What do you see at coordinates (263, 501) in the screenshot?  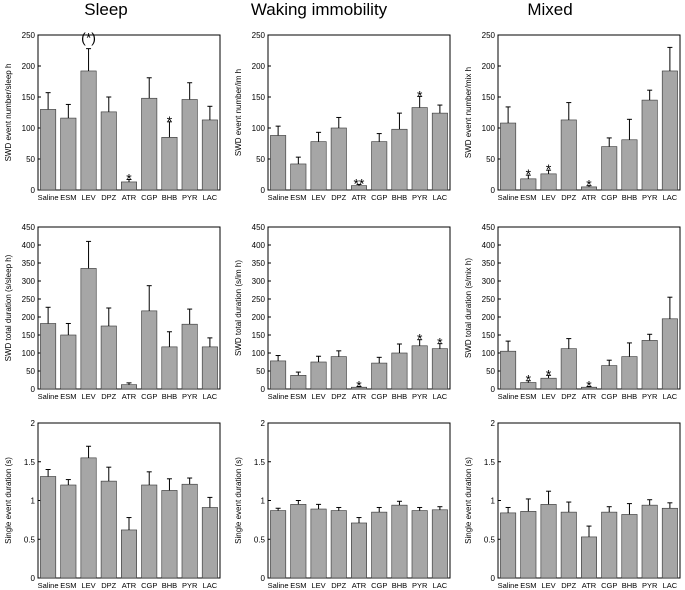 I see `wake-single-ytick-label: 1` at bounding box center [263, 501].